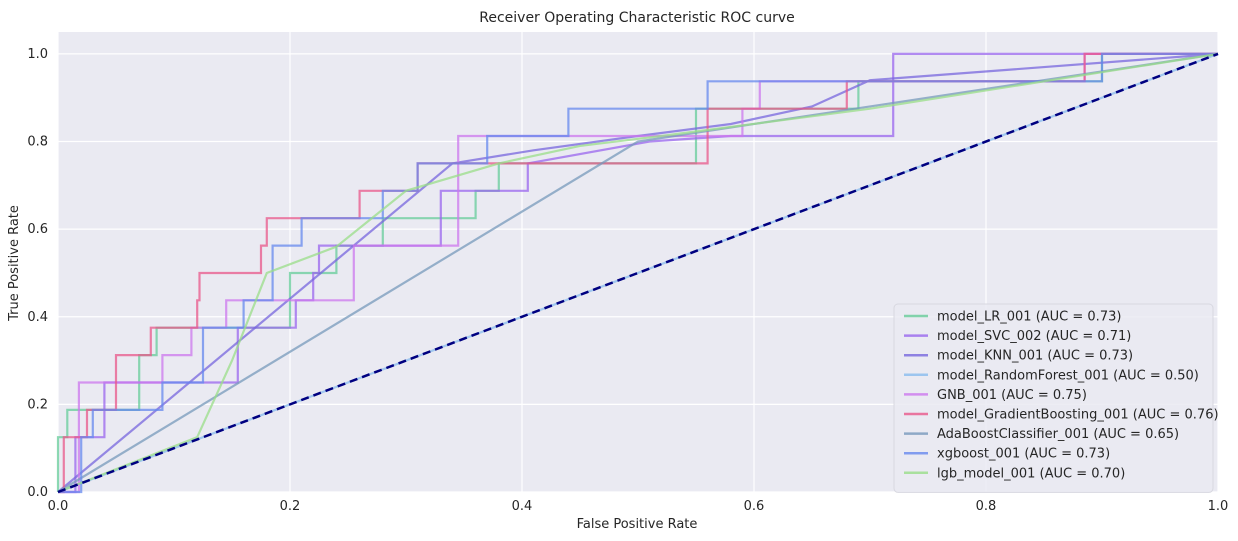 This screenshot has height=541, width=1238. What do you see at coordinates (986, 506) in the screenshot?
I see `x-tick-label: 0.8` at bounding box center [986, 506].